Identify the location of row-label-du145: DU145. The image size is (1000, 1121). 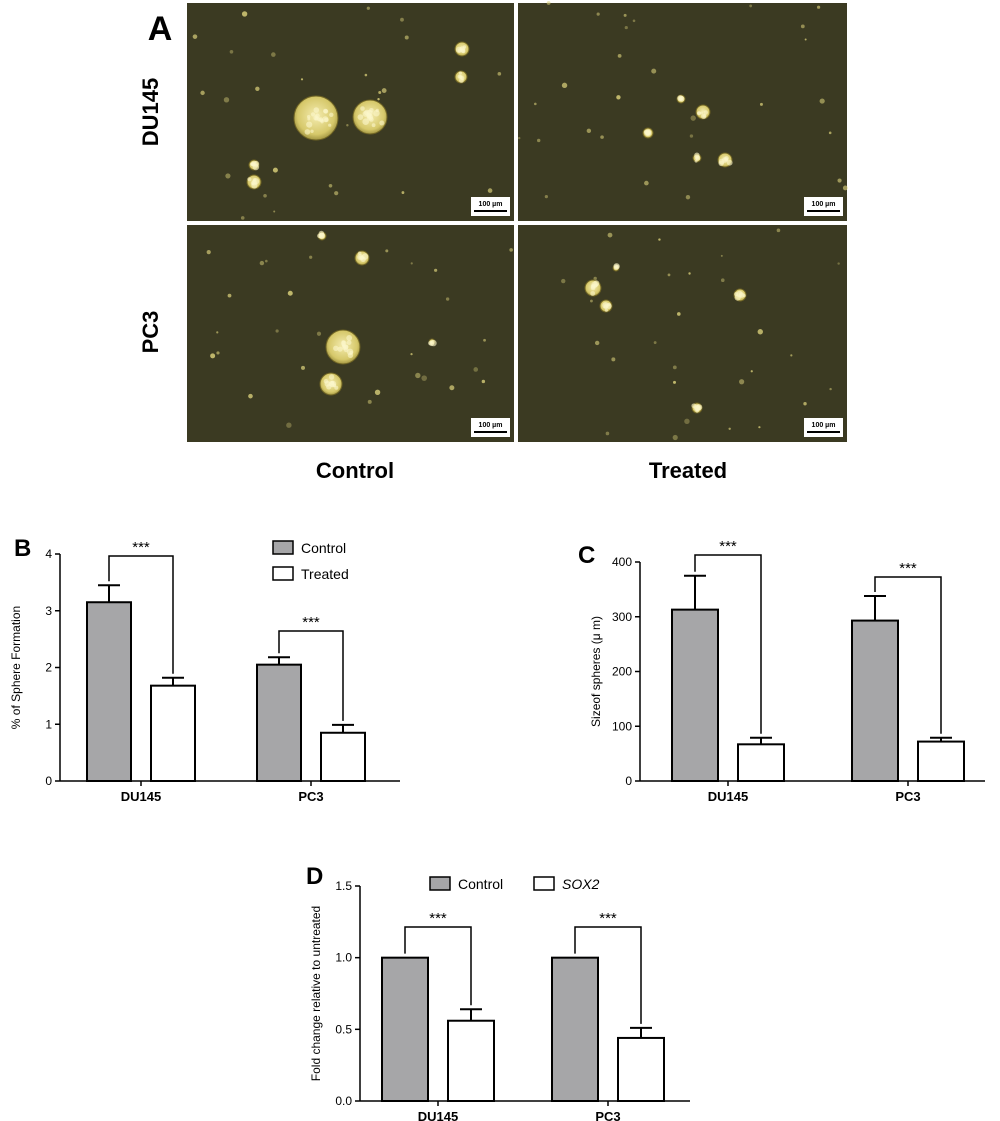
(150, 112).